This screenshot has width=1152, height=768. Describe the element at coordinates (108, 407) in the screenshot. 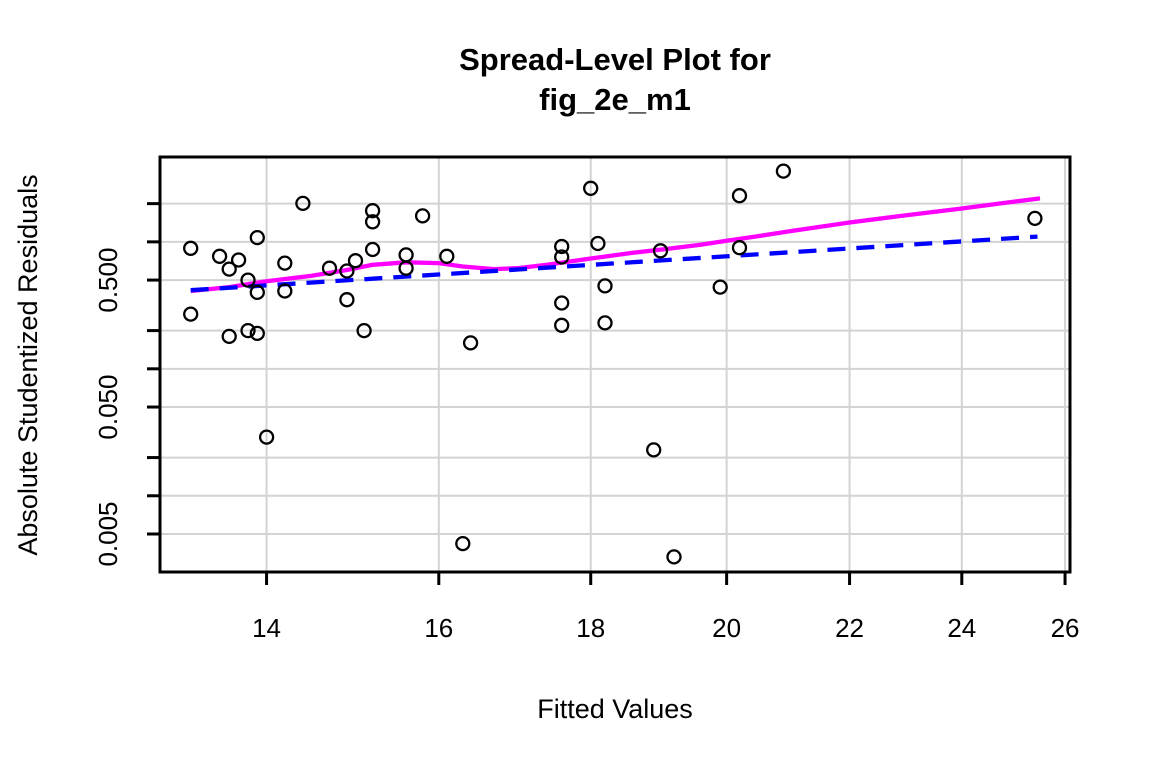

I see `y-tick-label: 0.050` at that location.